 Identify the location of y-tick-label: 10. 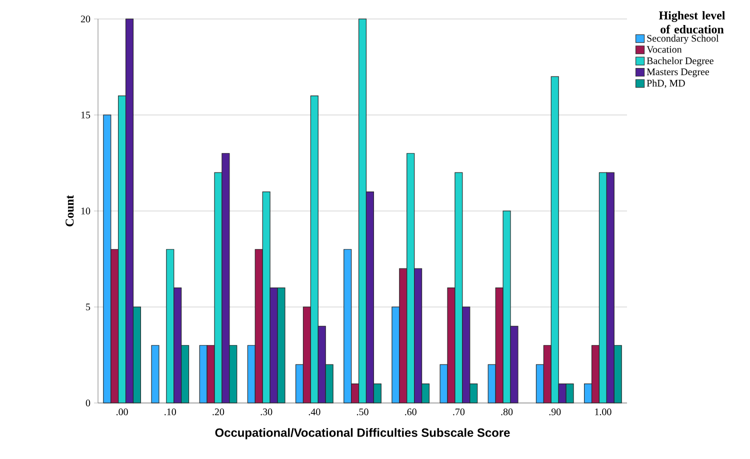
(85, 211).